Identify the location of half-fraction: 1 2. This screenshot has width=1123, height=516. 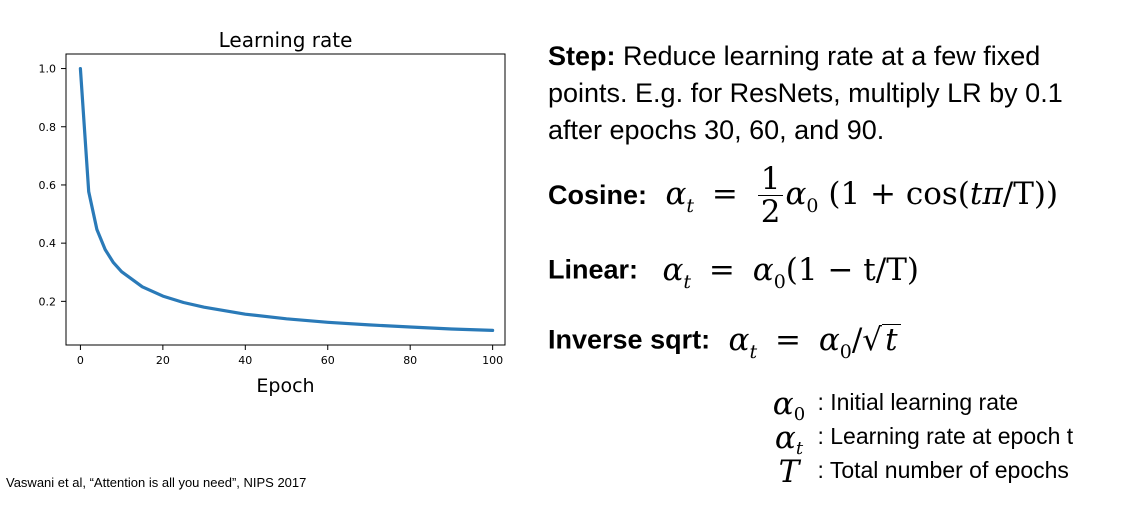
(770, 196).